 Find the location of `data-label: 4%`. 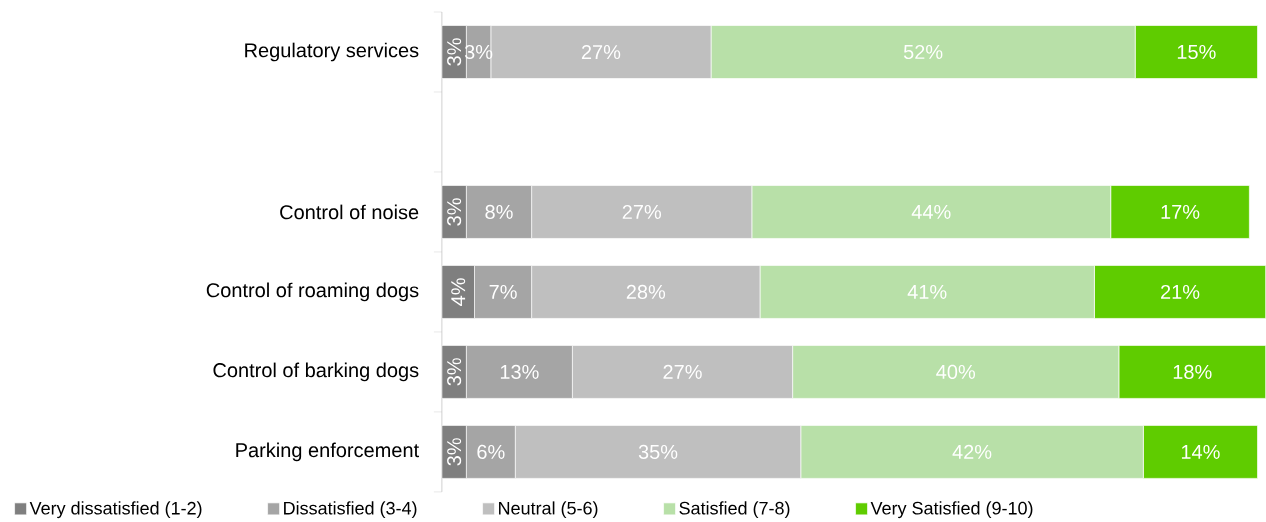

data-label: 4% is located at coordinates (458, 292).